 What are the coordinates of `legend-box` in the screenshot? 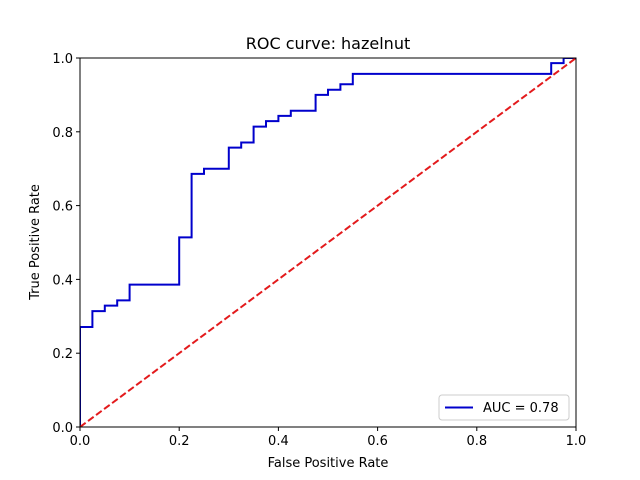 It's located at (504, 407).